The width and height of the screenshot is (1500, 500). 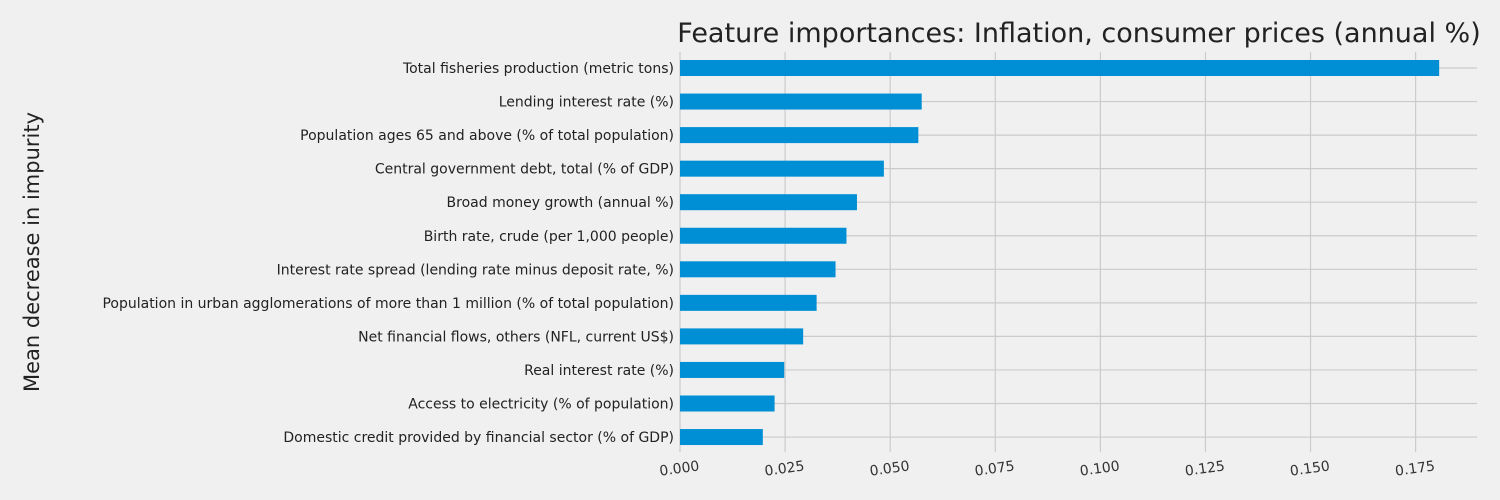 I want to click on category-label: Birth rate, crude (per 1,000 people), so click(x=549, y=237).